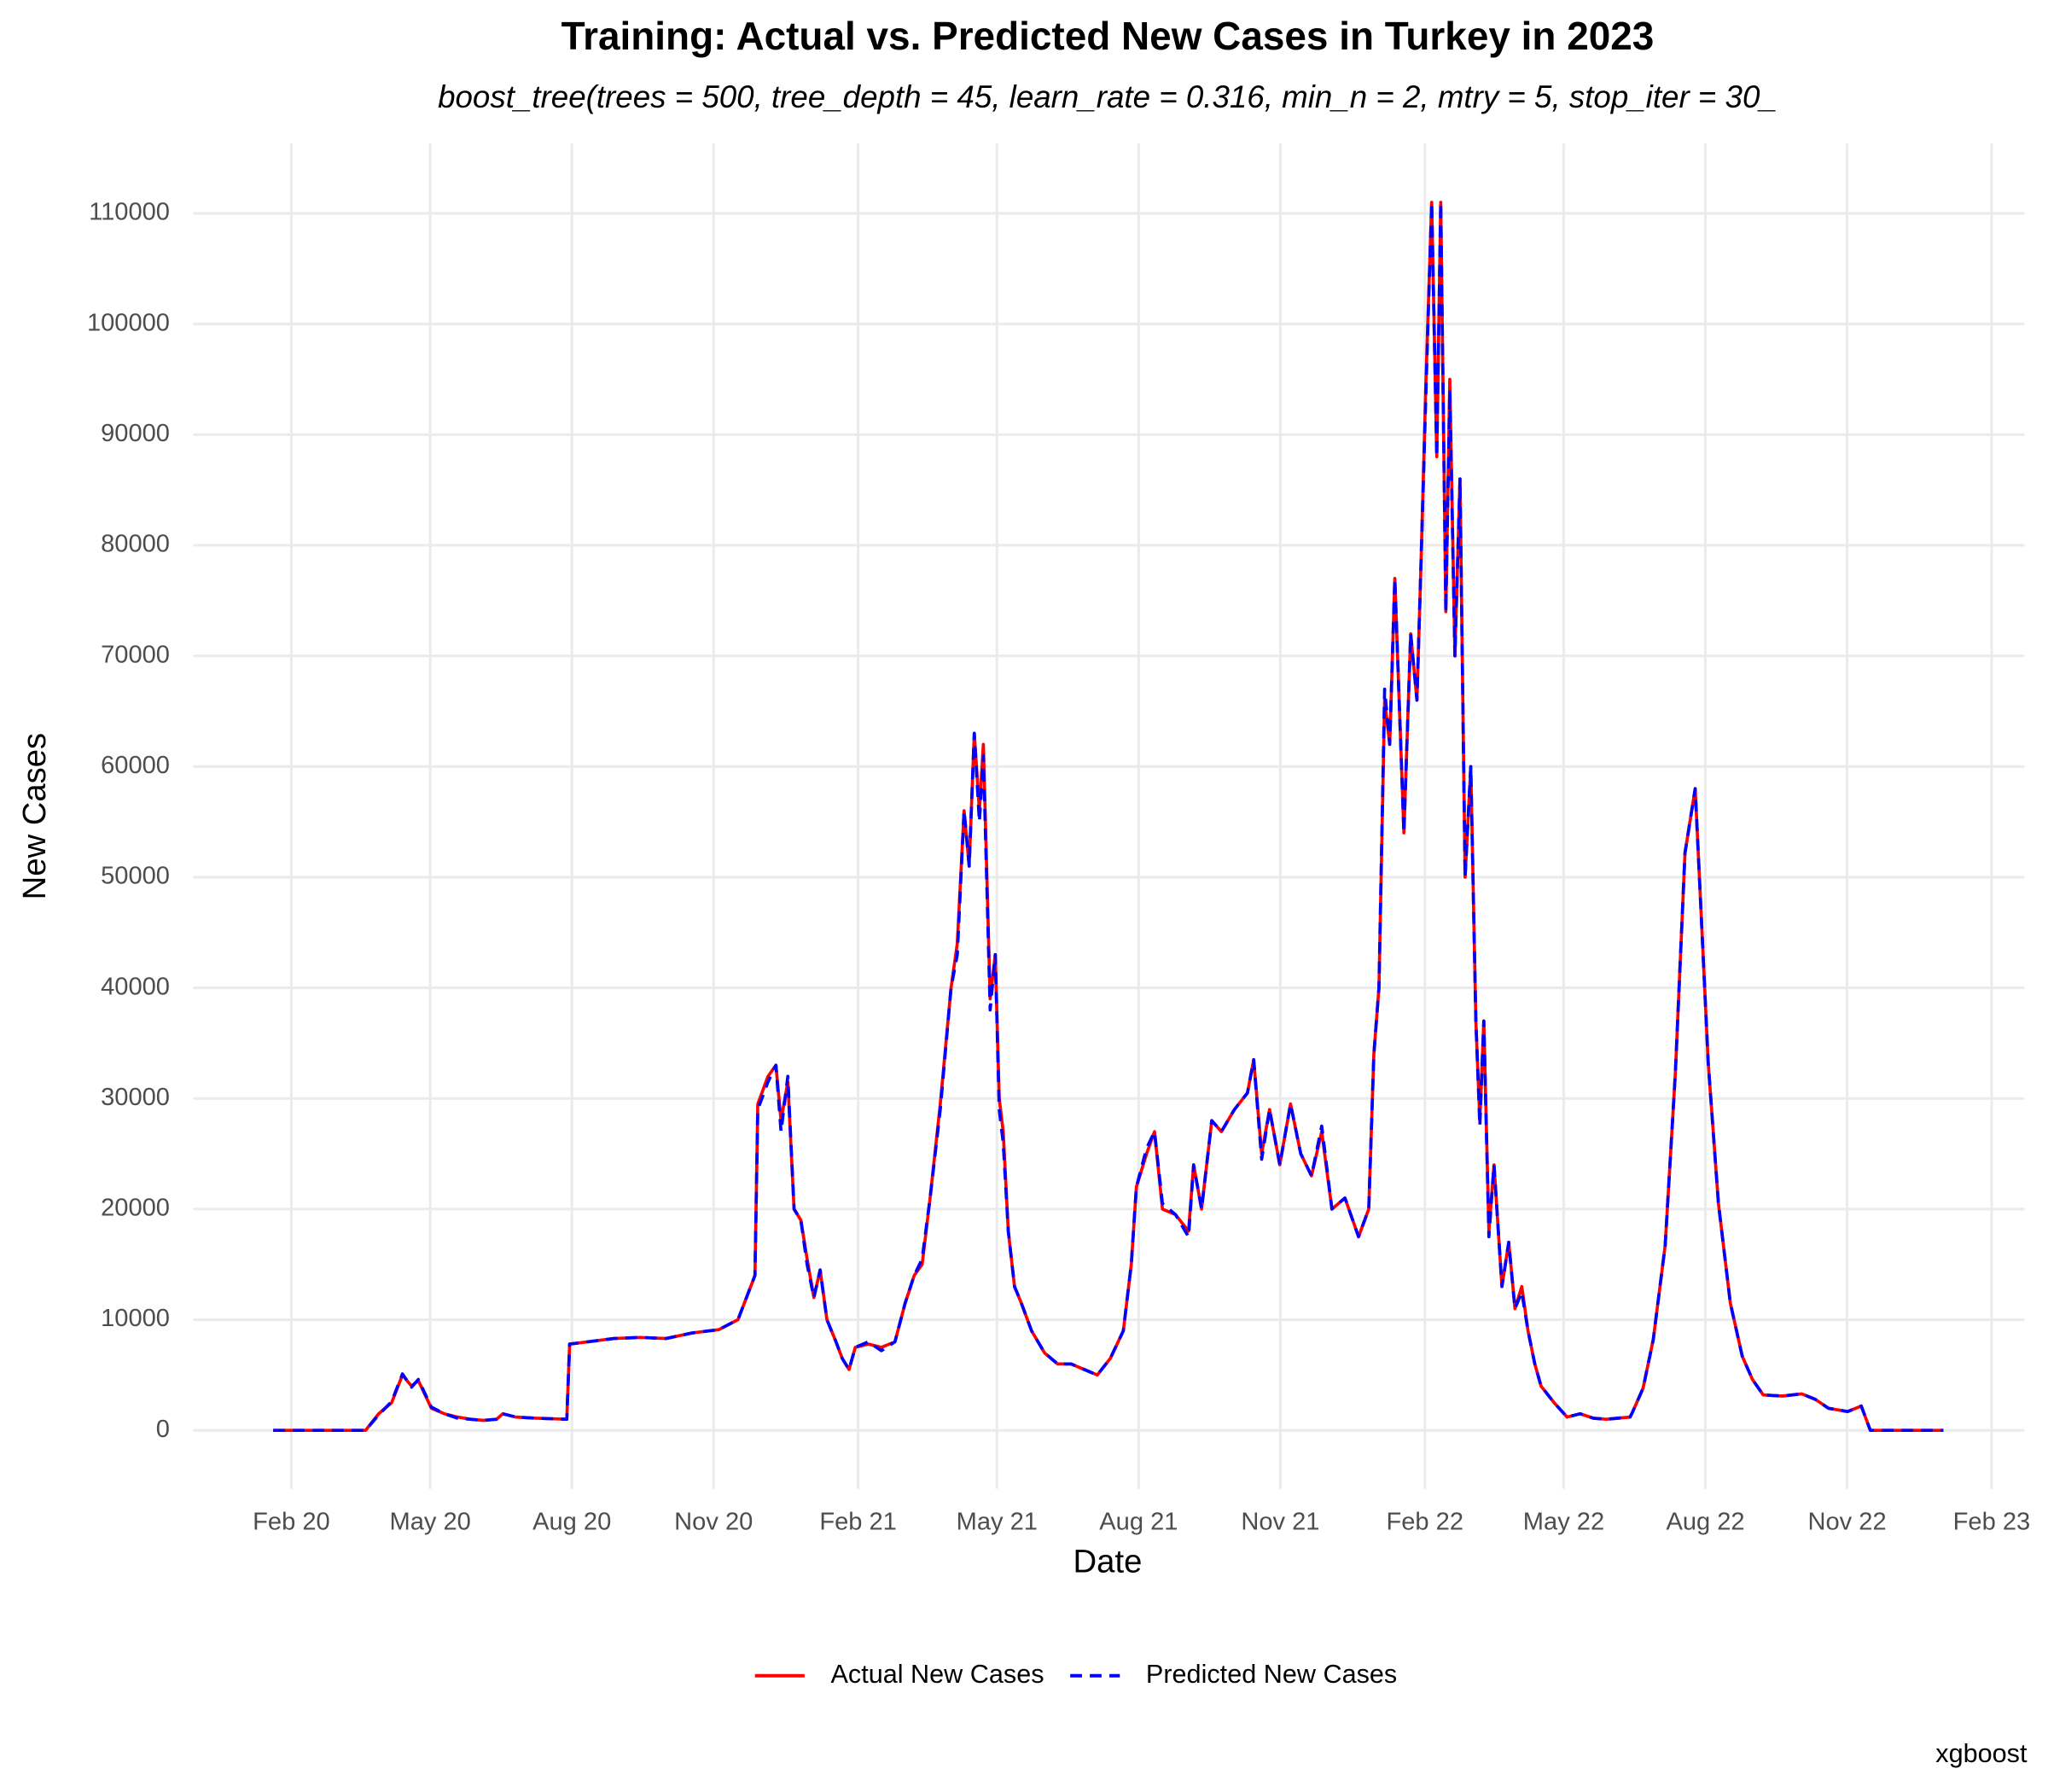 This screenshot has height=1792, width=2048. I want to click on x-tick-label: Feb 20, so click(291, 1521).